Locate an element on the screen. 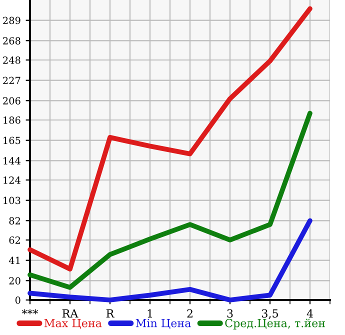 The image size is (345, 335). legend-label: Max Цена is located at coordinates (73, 324).